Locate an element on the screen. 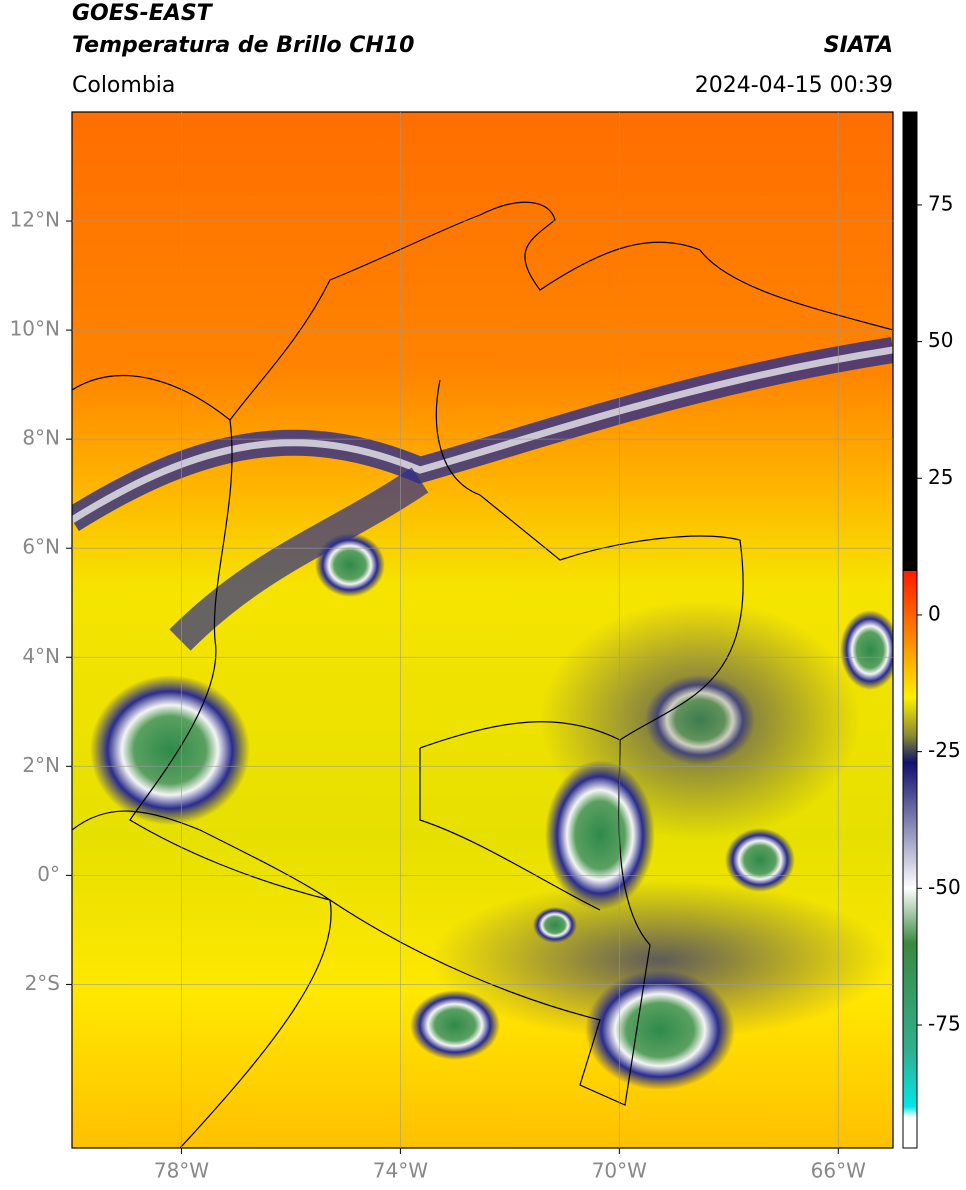 Image resolution: width=966 pixels, height=1190 pixels. colorbar-tick-label: 50 is located at coordinates (940, 340).